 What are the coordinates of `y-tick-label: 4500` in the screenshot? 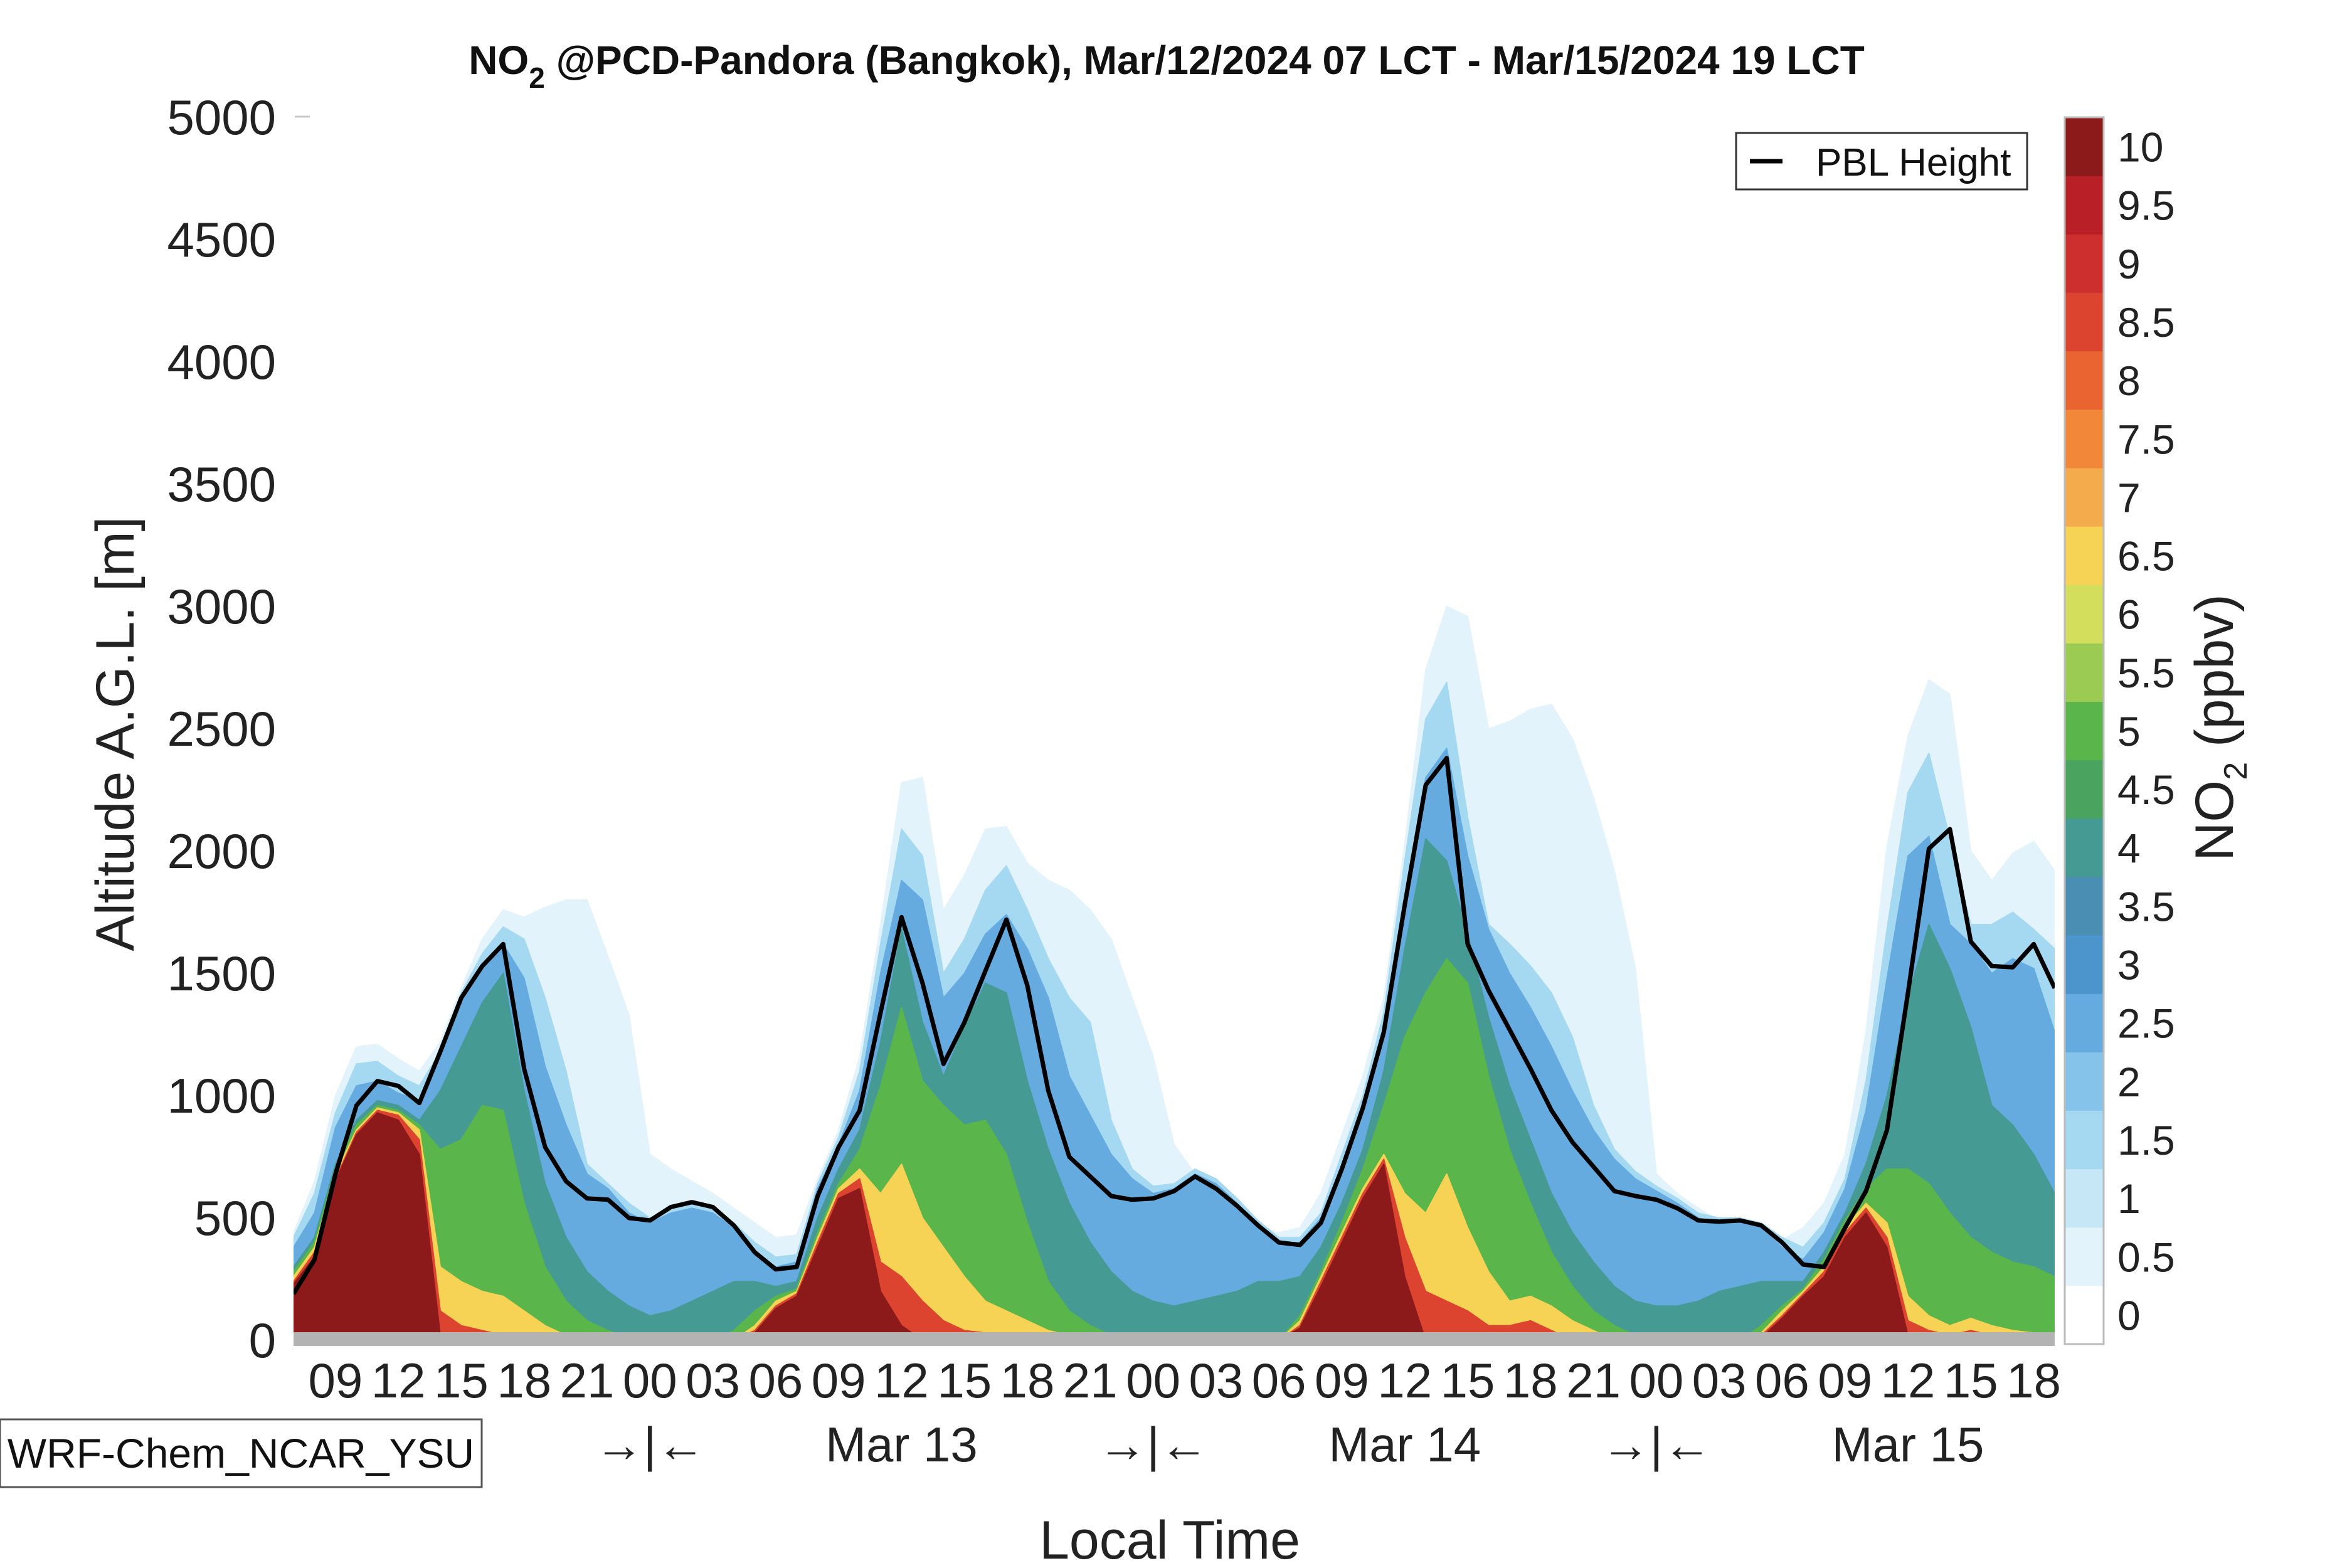 It's located at (221, 239).